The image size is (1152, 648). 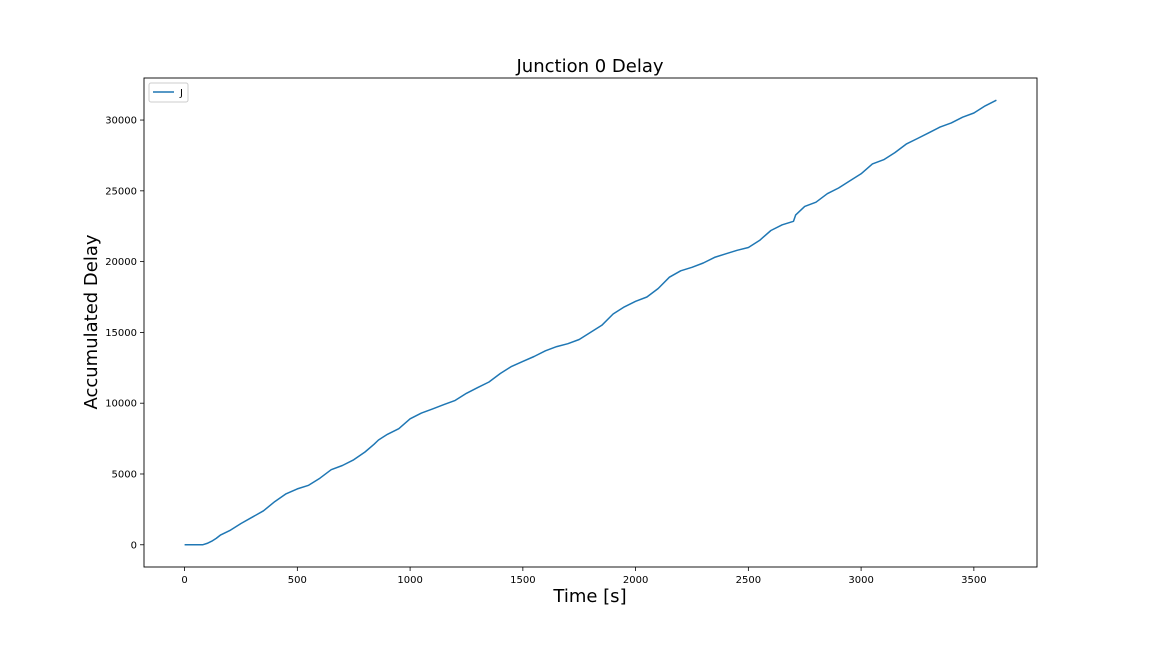 What do you see at coordinates (91, 321) in the screenshot?
I see `y-axis-label: Accumulated Delay` at bounding box center [91, 321].